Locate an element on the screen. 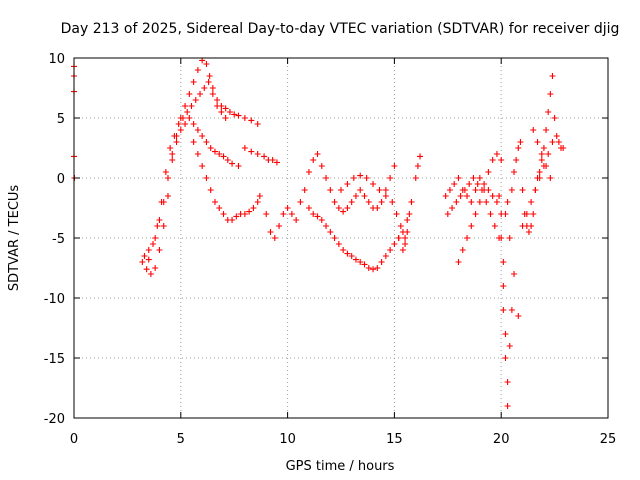 The height and width of the screenshot is (480, 640). y-tick-label: -10 is located at coordinates (54, 299).